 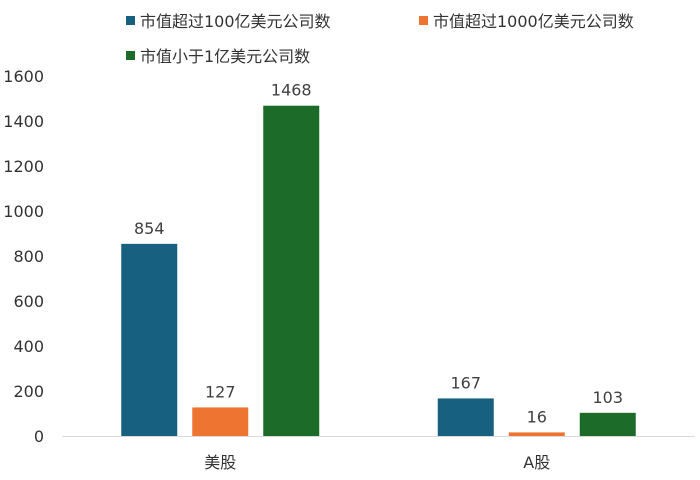 What do you see at coordinates (28, 256) in the screenshot?
I see `y-tick-label: 800` at bounding box center [28, 256].